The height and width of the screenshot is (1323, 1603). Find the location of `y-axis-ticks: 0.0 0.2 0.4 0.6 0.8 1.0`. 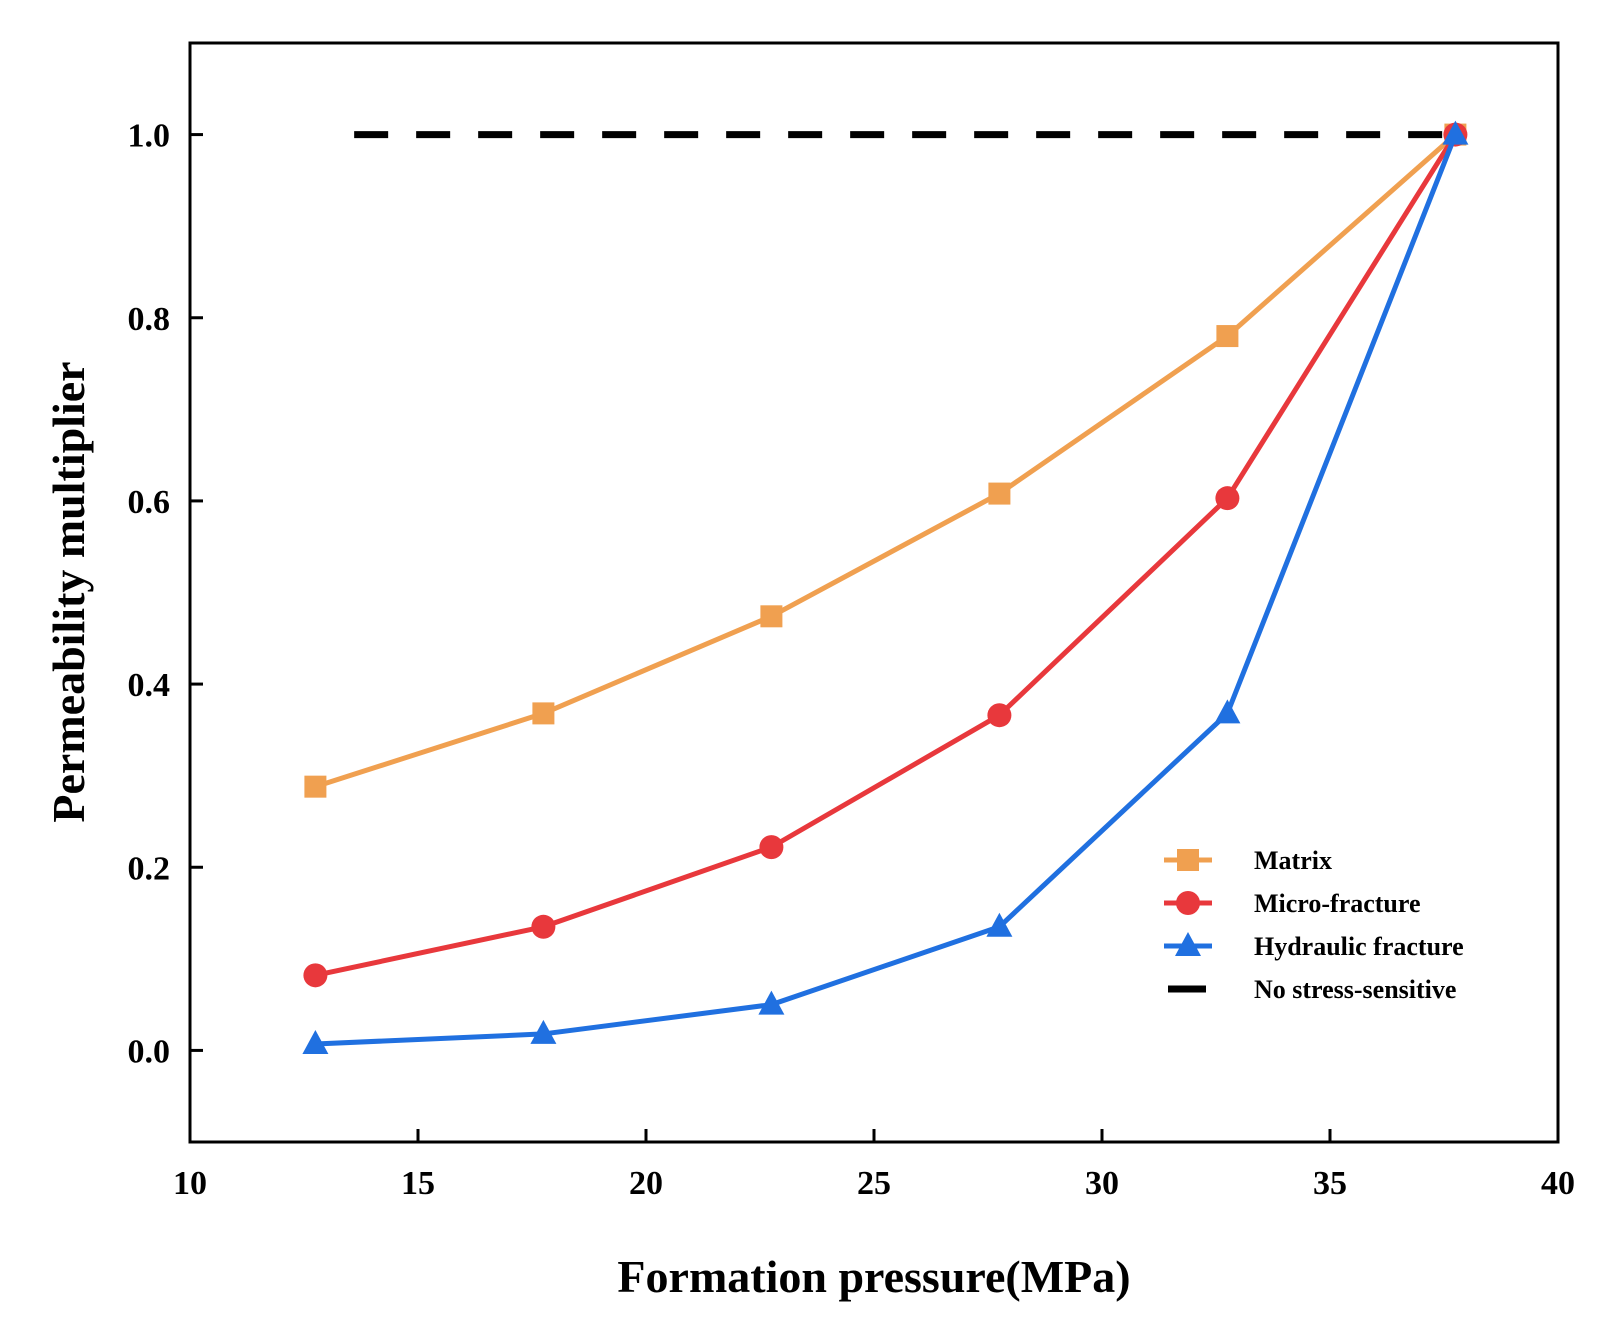

y-axis-ticks: 0.0 0.2 0.4 0.6 0.8 1.0 is located at coordinates (165, 594).